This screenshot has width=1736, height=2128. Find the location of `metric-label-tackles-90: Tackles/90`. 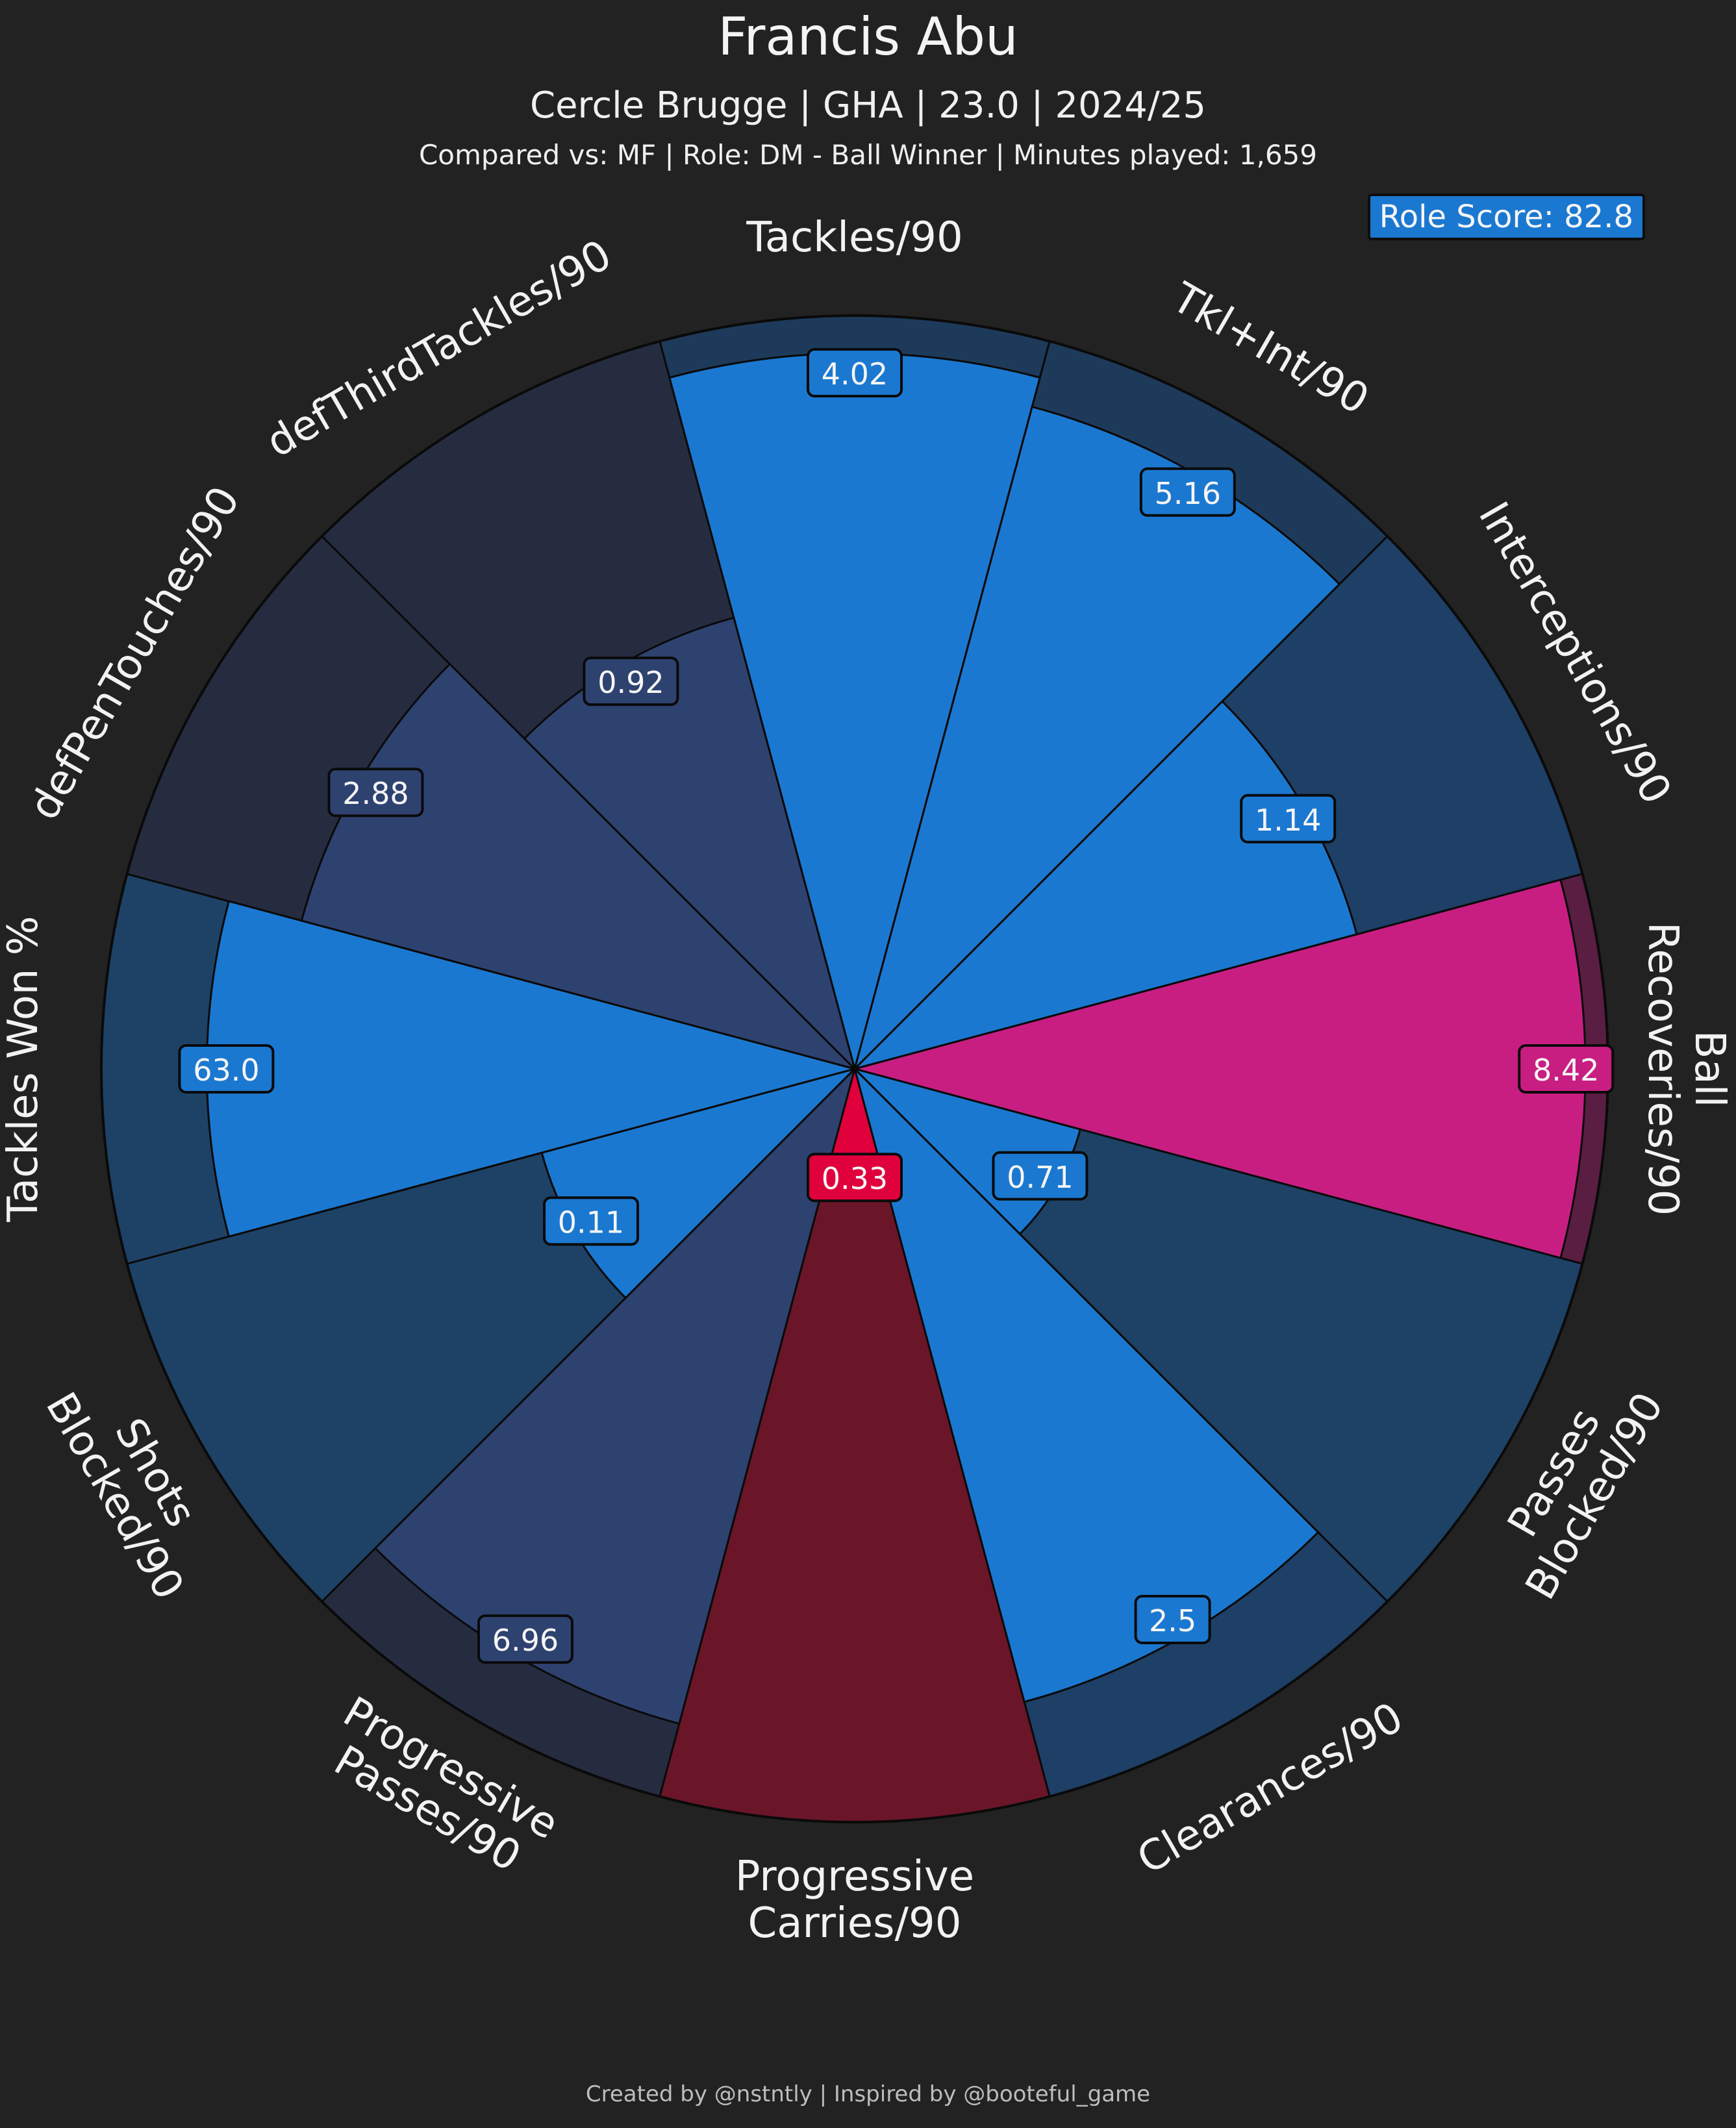

metric-label-tackles-90: Tackles/90 is located at coordinates (854, 238).